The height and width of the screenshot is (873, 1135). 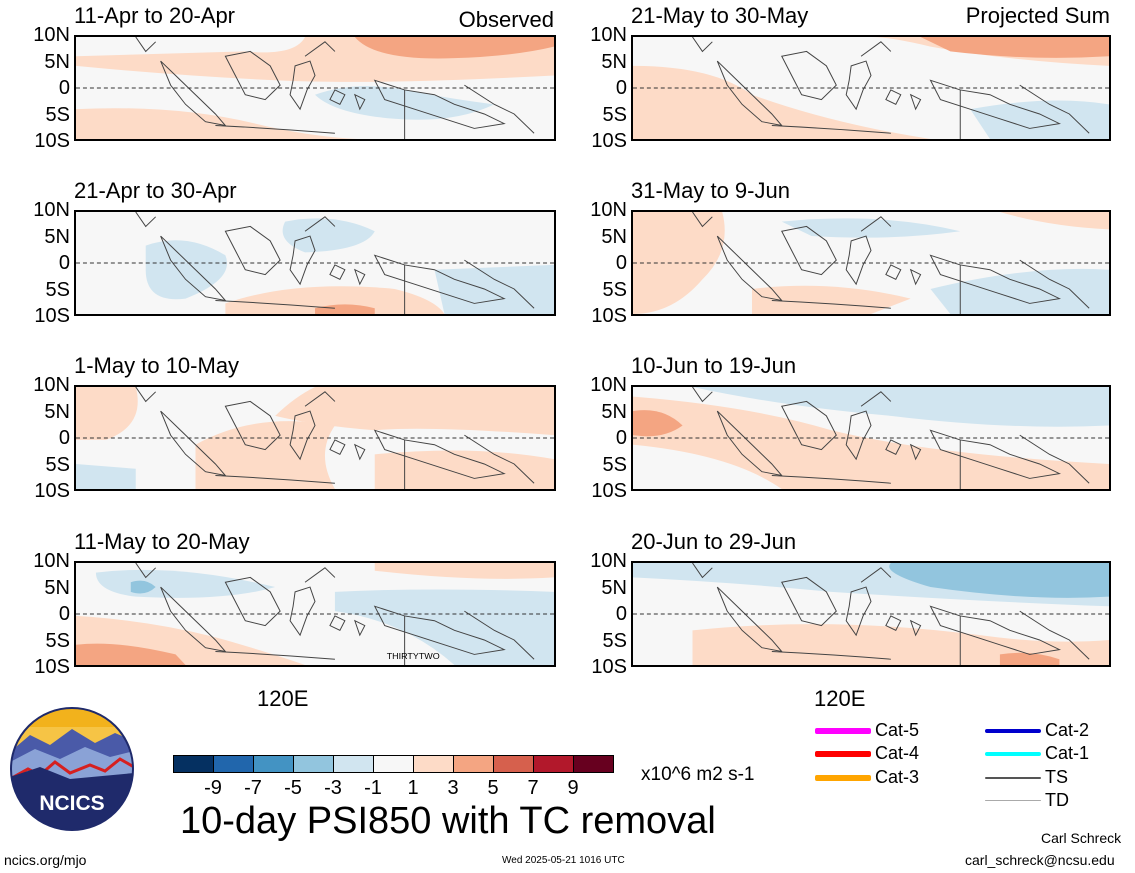 What do you see at coordinates (1040, 860) in the screenshot?
I see `footer-email: carl_schreck@ncsu.edu` at bounding box center [1040, 860].